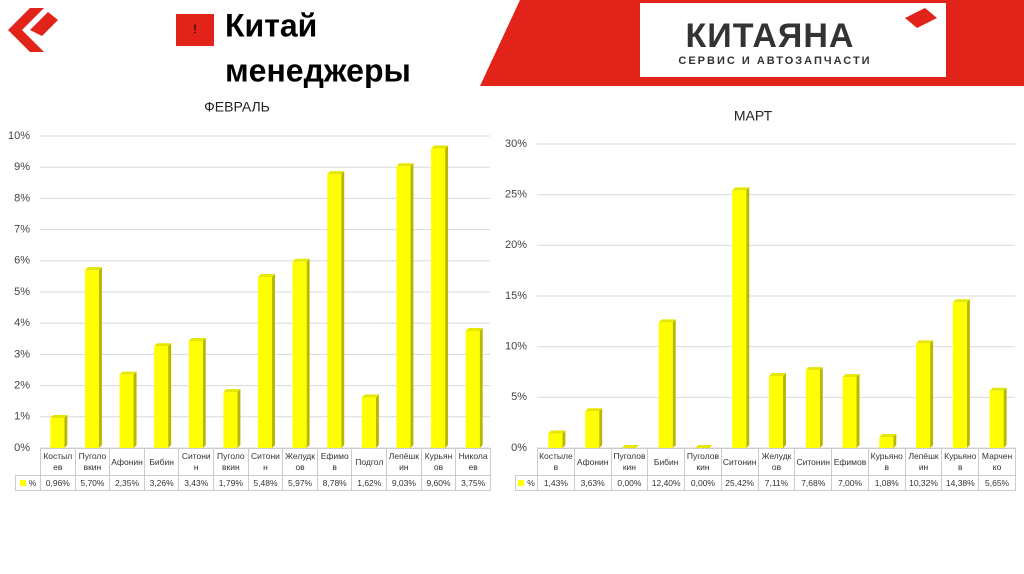 Image resolution: width=1024 pixels, height=574 pixels. I want to click on y-tick-label: 5%, so click(519, 397).